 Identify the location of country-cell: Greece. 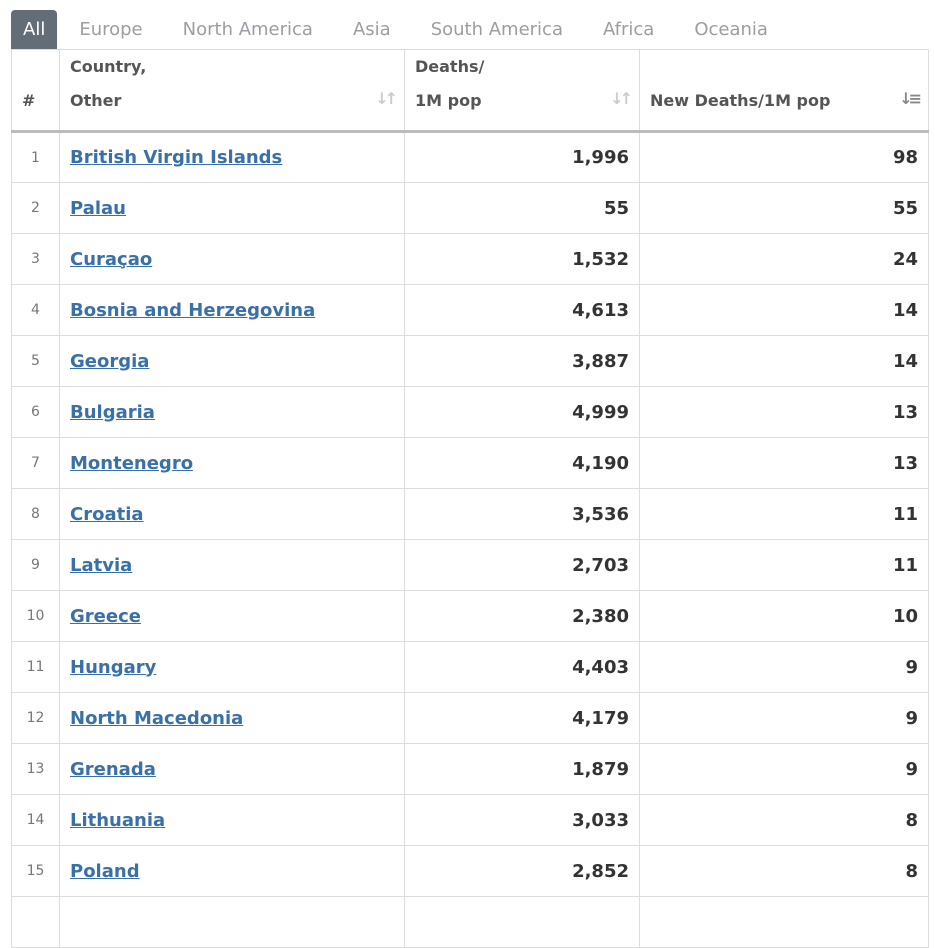
(232, 616).